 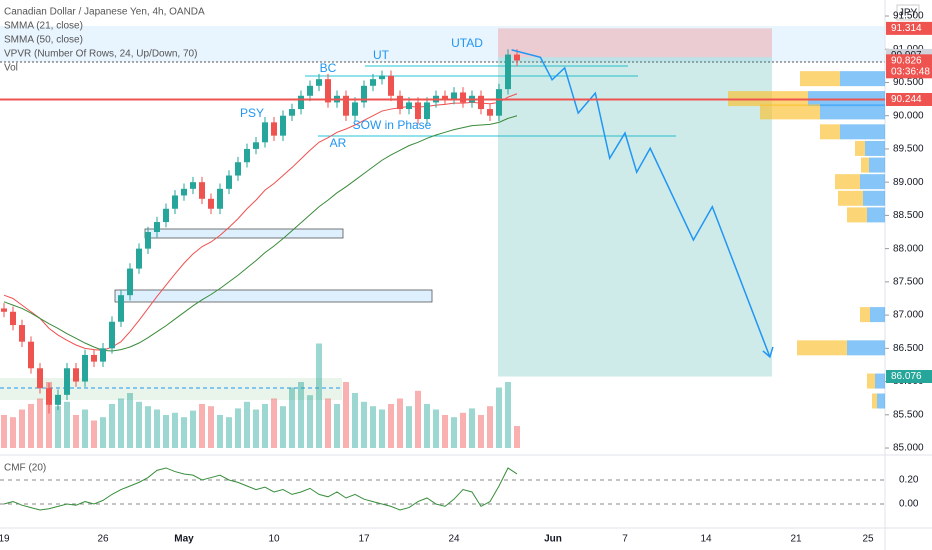 I want to click on x-tick-label: 14, so click(x=706, y=539).